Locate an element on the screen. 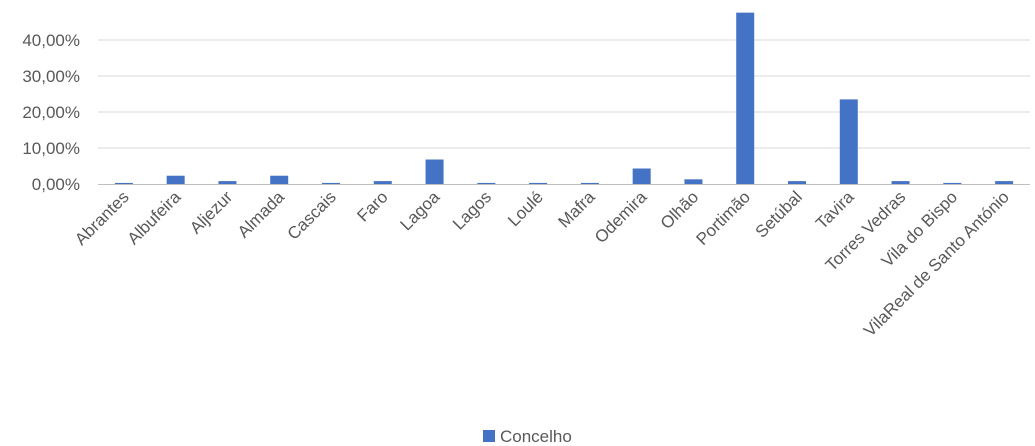 The image size is (1035, 446). legend-label-concelho: Concelho is located at coordinates (536, 436).